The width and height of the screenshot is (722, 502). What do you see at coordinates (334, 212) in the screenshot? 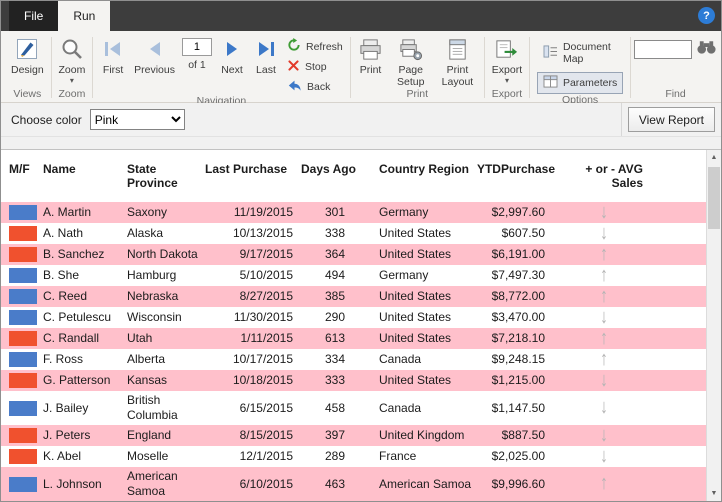
I see `days-ago-cell: 301` at bounding box center [334, 212].